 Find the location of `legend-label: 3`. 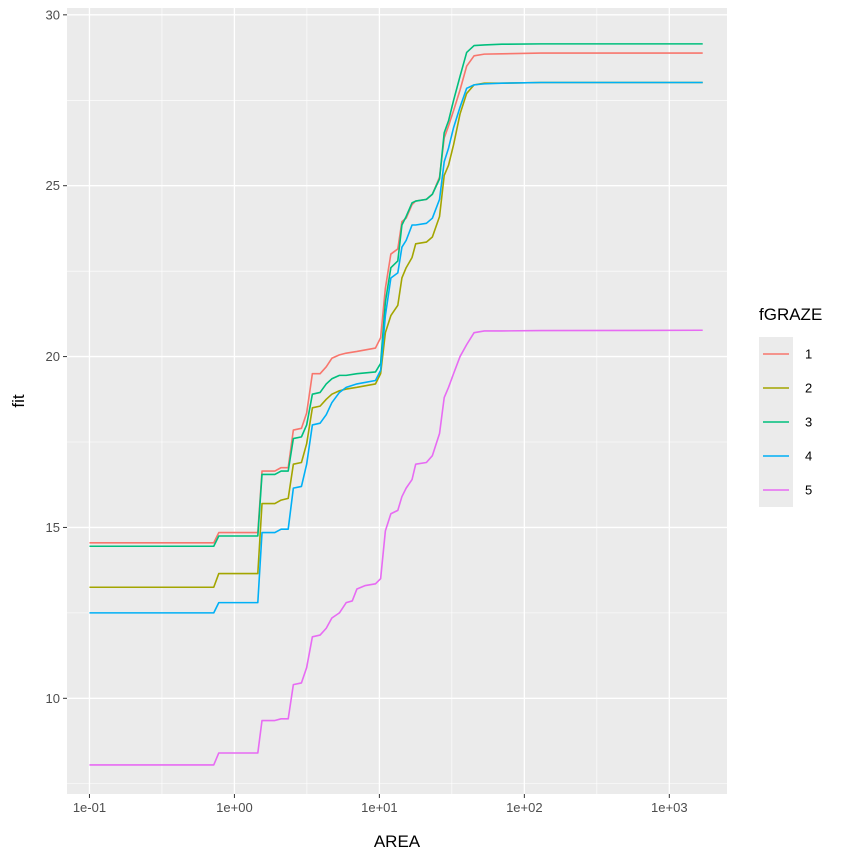

legend-label: 3 is located at coordinates (808, 422).